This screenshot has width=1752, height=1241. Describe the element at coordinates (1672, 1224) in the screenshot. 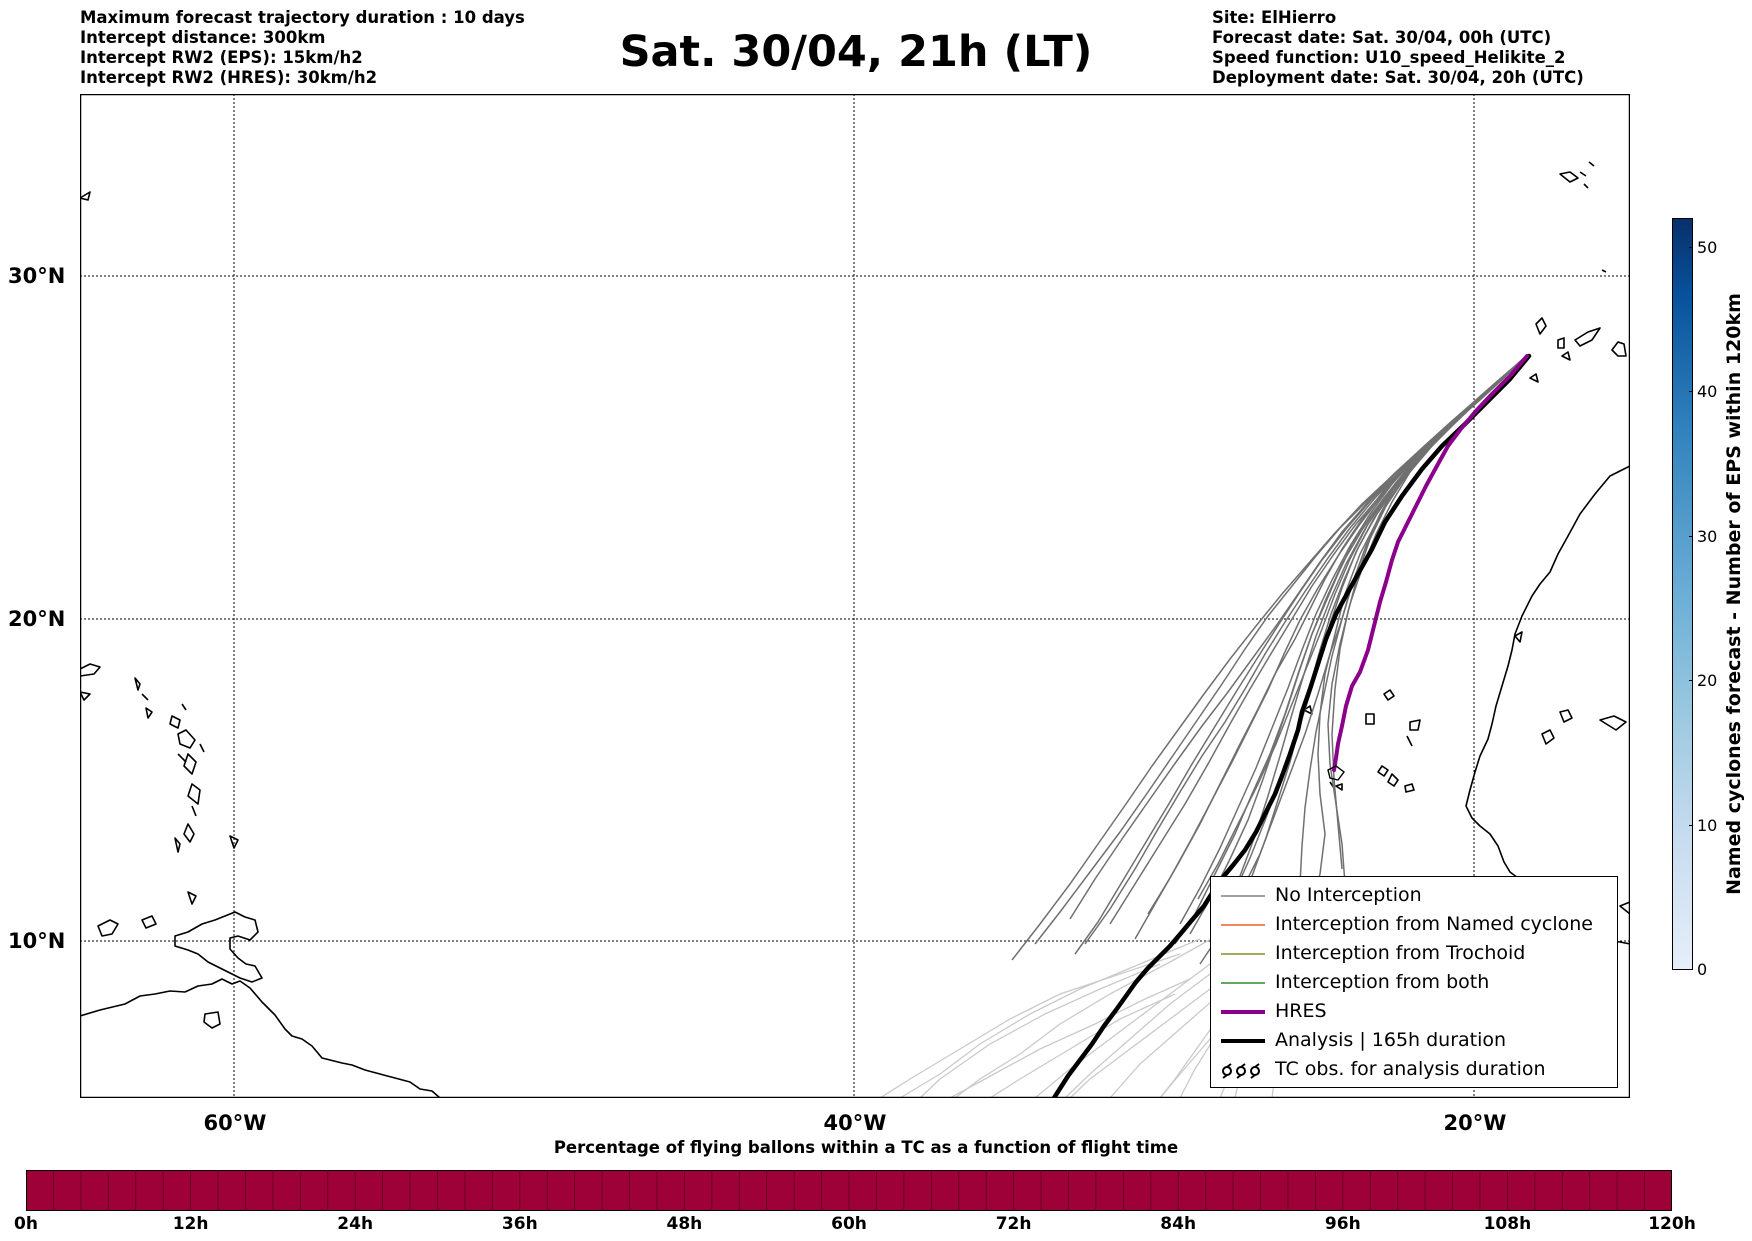

I see `flight-time-tick: 120h` at that location.